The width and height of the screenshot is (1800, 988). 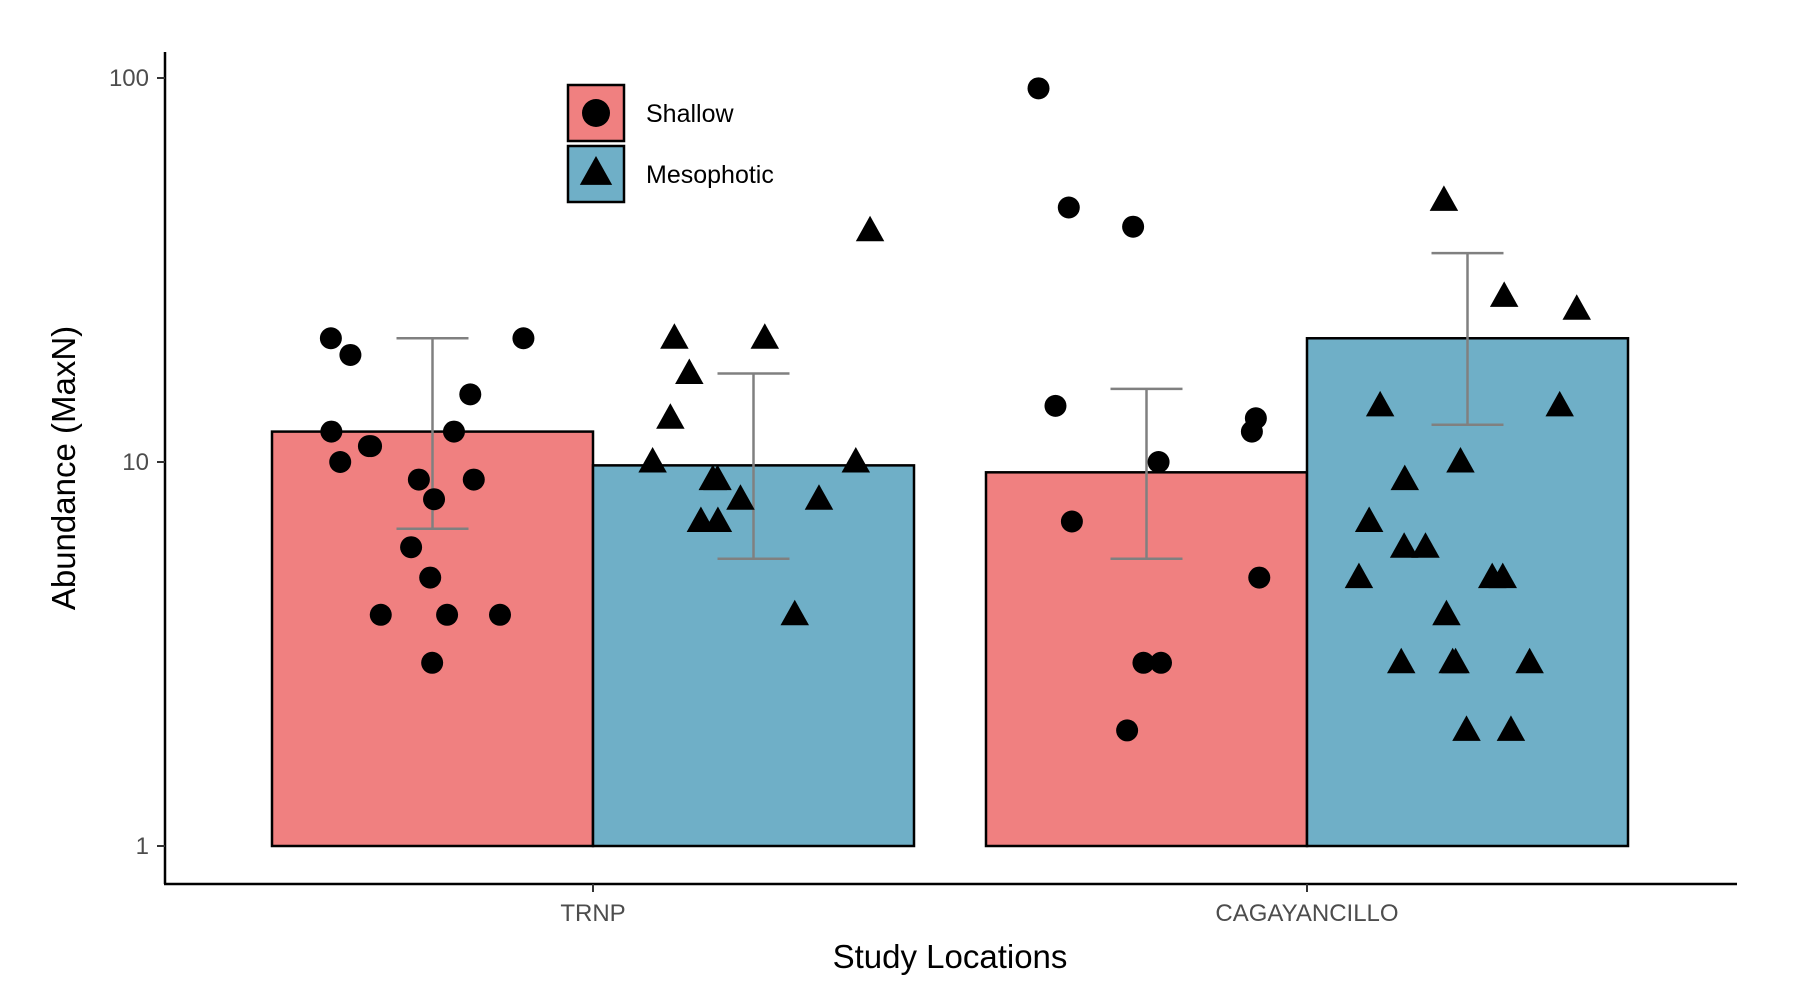 What do you see at coordinates (670, 143) in the screenshot?
I see `legend: Shallow Mesophotic` at bounding box center [670, 143].